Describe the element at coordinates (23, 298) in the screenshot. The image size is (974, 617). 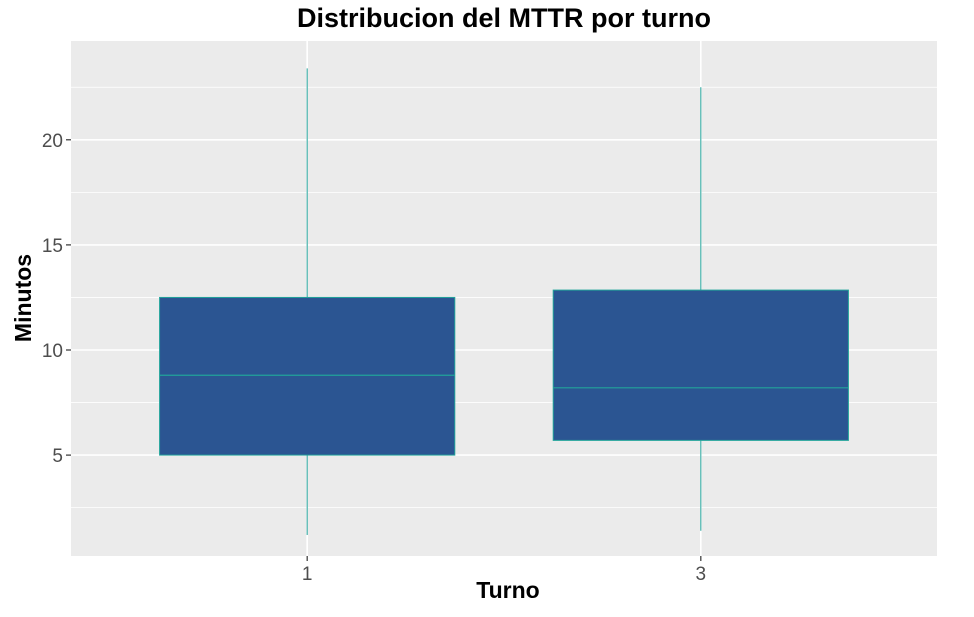
I see `y-axis-title: Minutos` at that location.